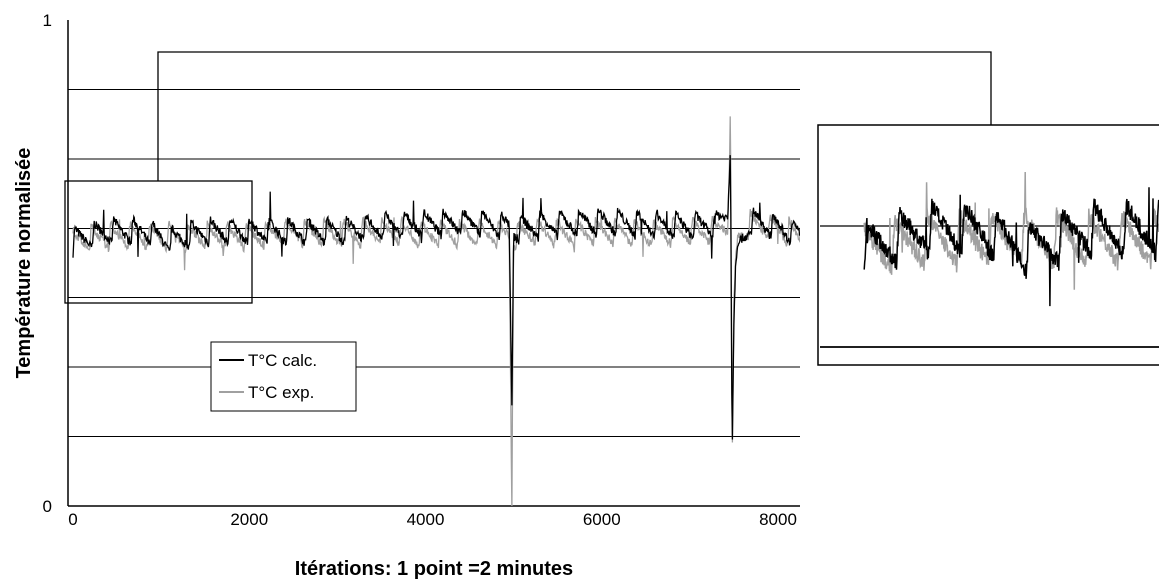 Image resolution: width=1159 pixels, height=579 pixels. I want to click on legend-box, so click(283, 376).